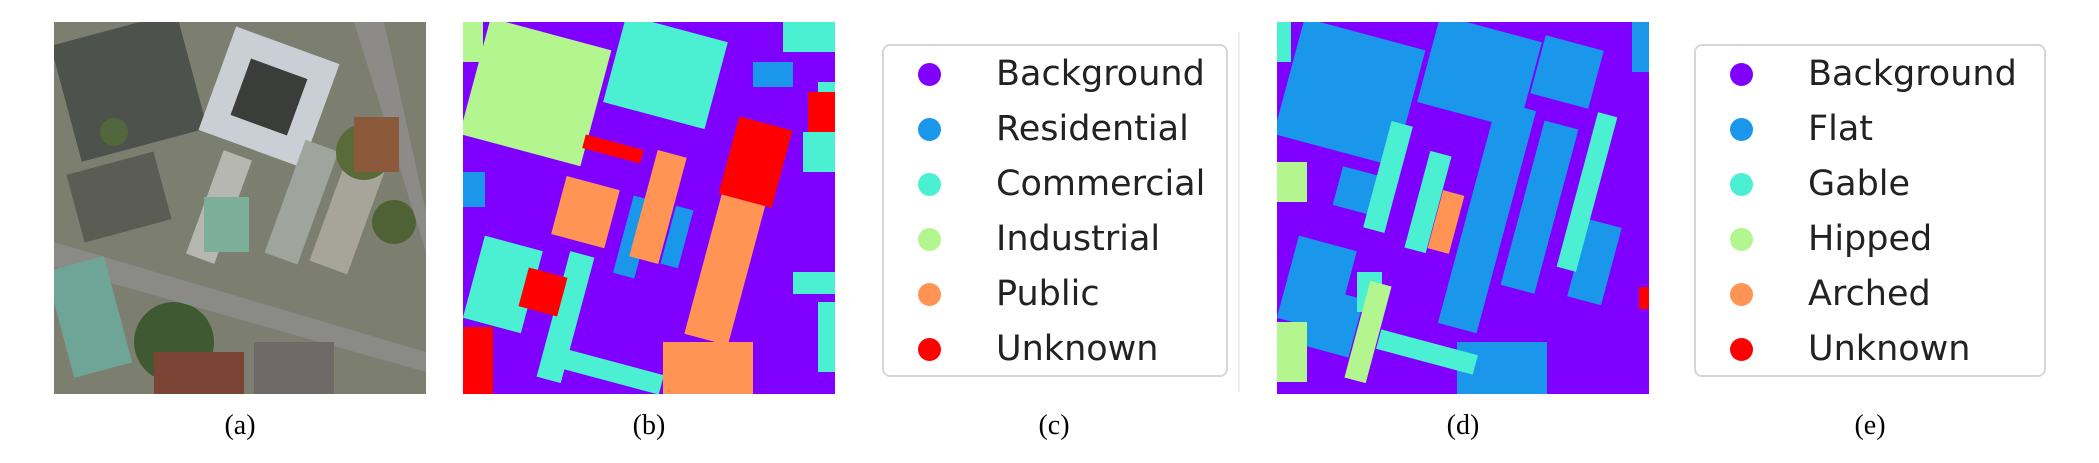 This screenshot has height=463, width=2099. What do you see at coordinates (1859, 184) in the screenshot?
I see `legend-label: Gable` at bounding box center [1859, 184].